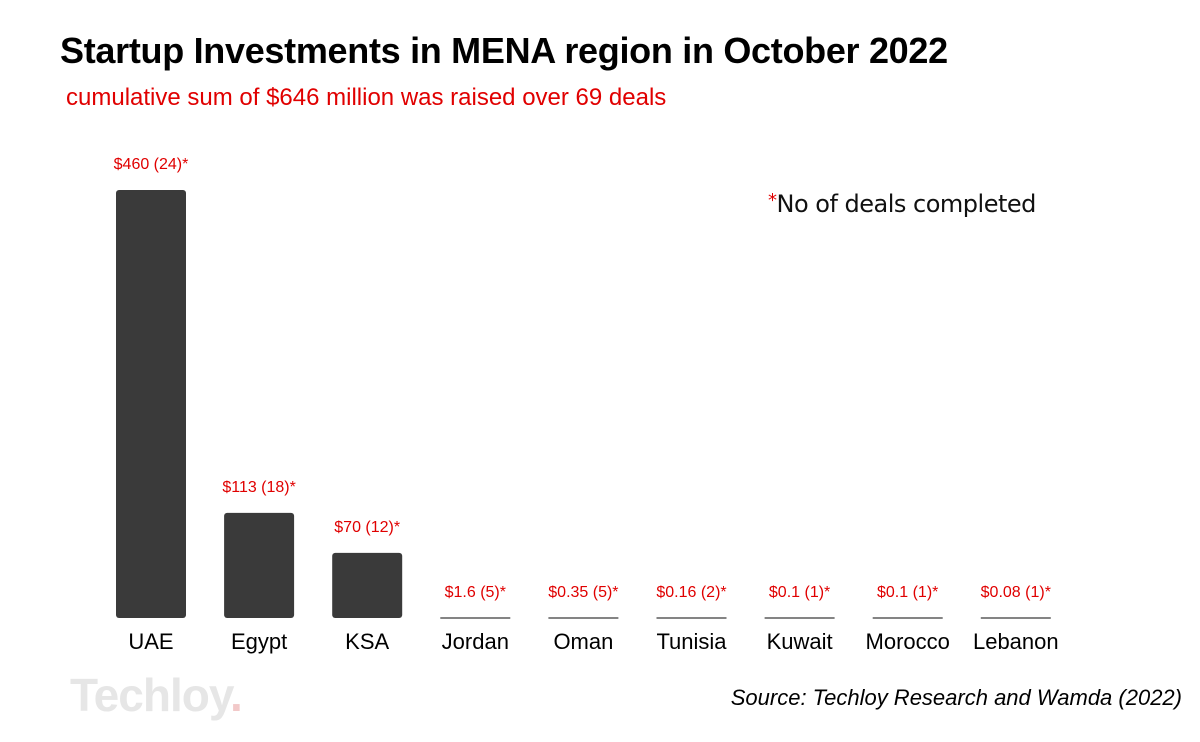  What do you see at coordinates (259, 487) in the screenshot?
I see `data-label-egypt: $113 (18)*` at bounding box center [259, 487].